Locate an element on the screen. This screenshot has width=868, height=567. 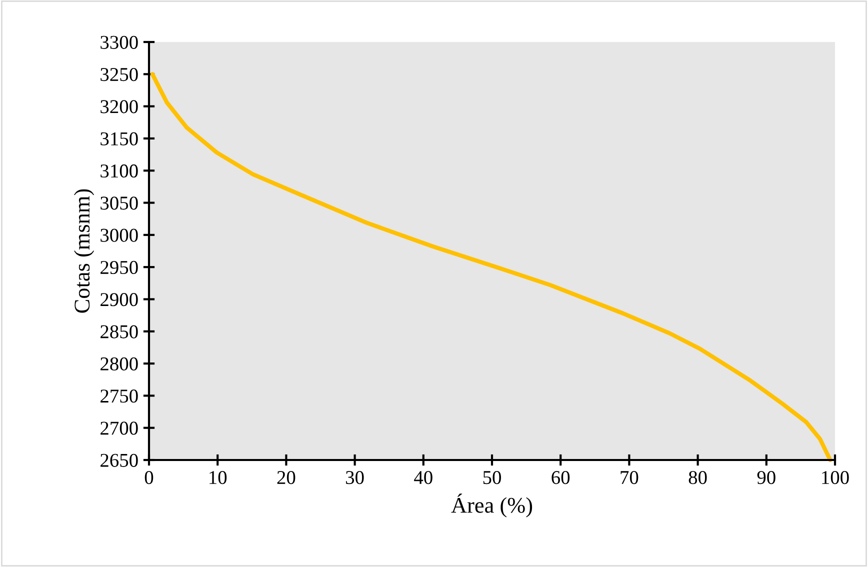
y-tick-label: 3250 is located at coordinates (119, 75).